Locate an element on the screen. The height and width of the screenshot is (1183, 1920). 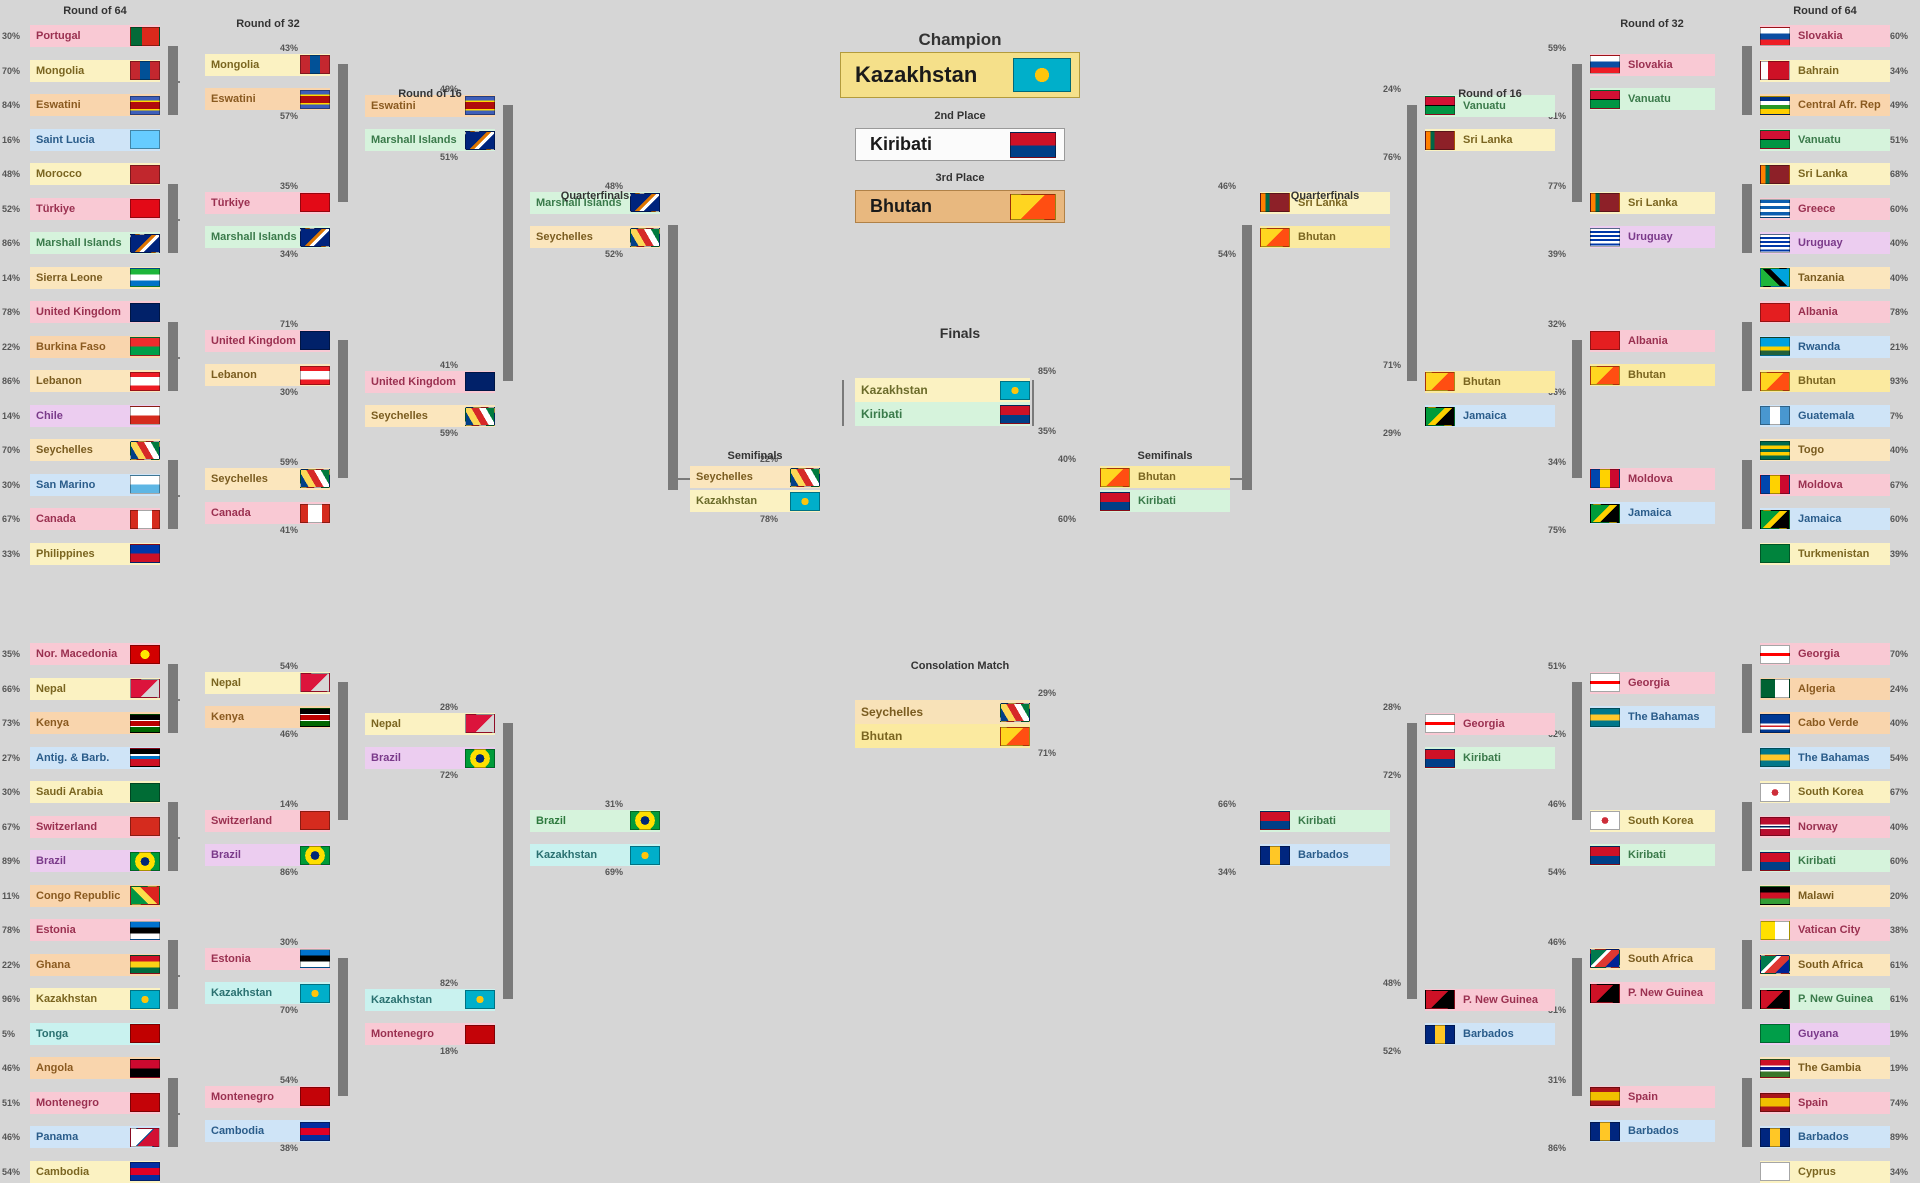
team-entry: Cabo Verde is located at coordinates (1825, 723).